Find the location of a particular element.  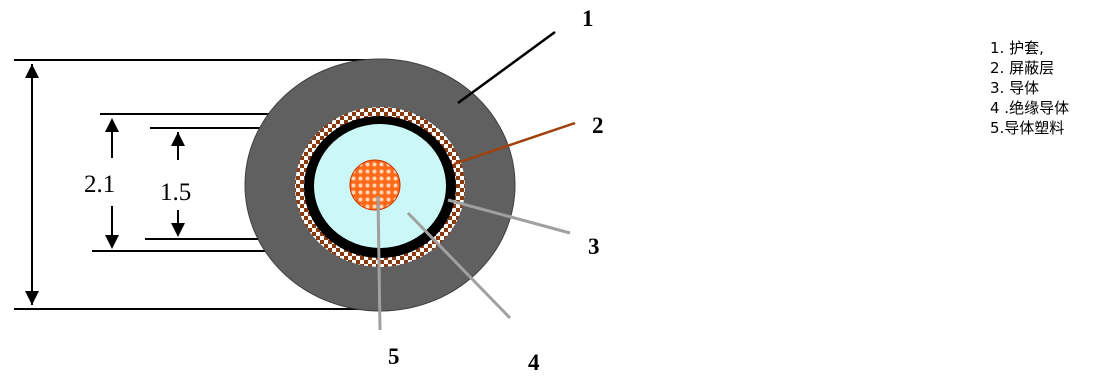

dimension-label-outer: 2.1 is located at coordinates (99, 184).